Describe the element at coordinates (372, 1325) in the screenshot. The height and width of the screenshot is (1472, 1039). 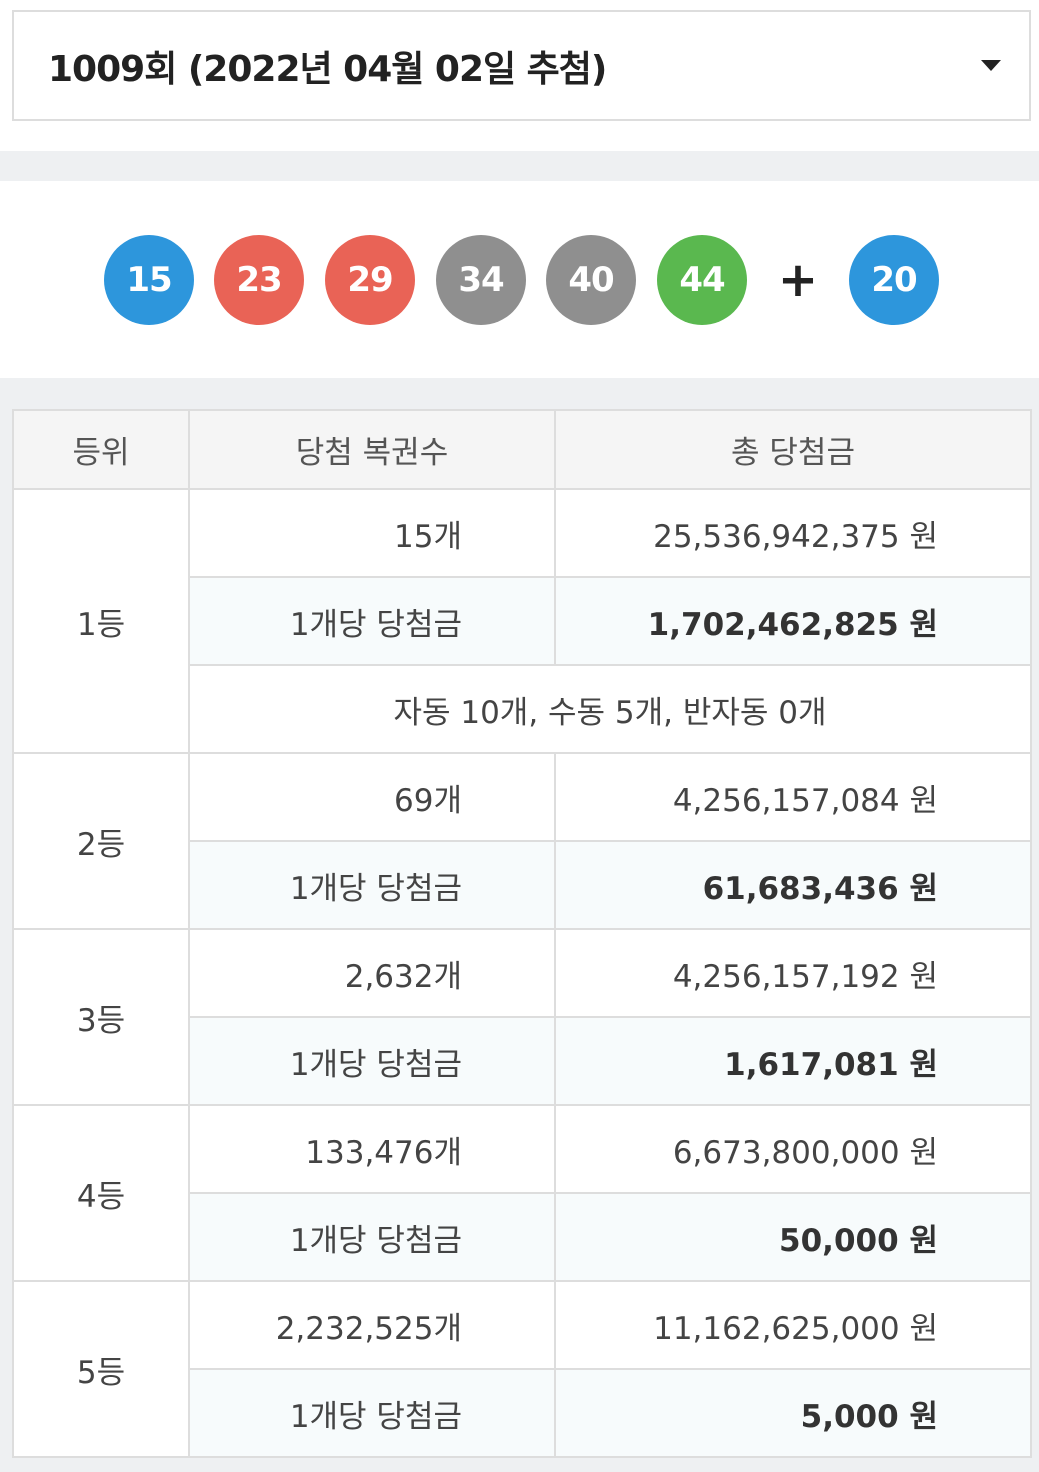
I see `winner-count: 2,232,525개` at that location.